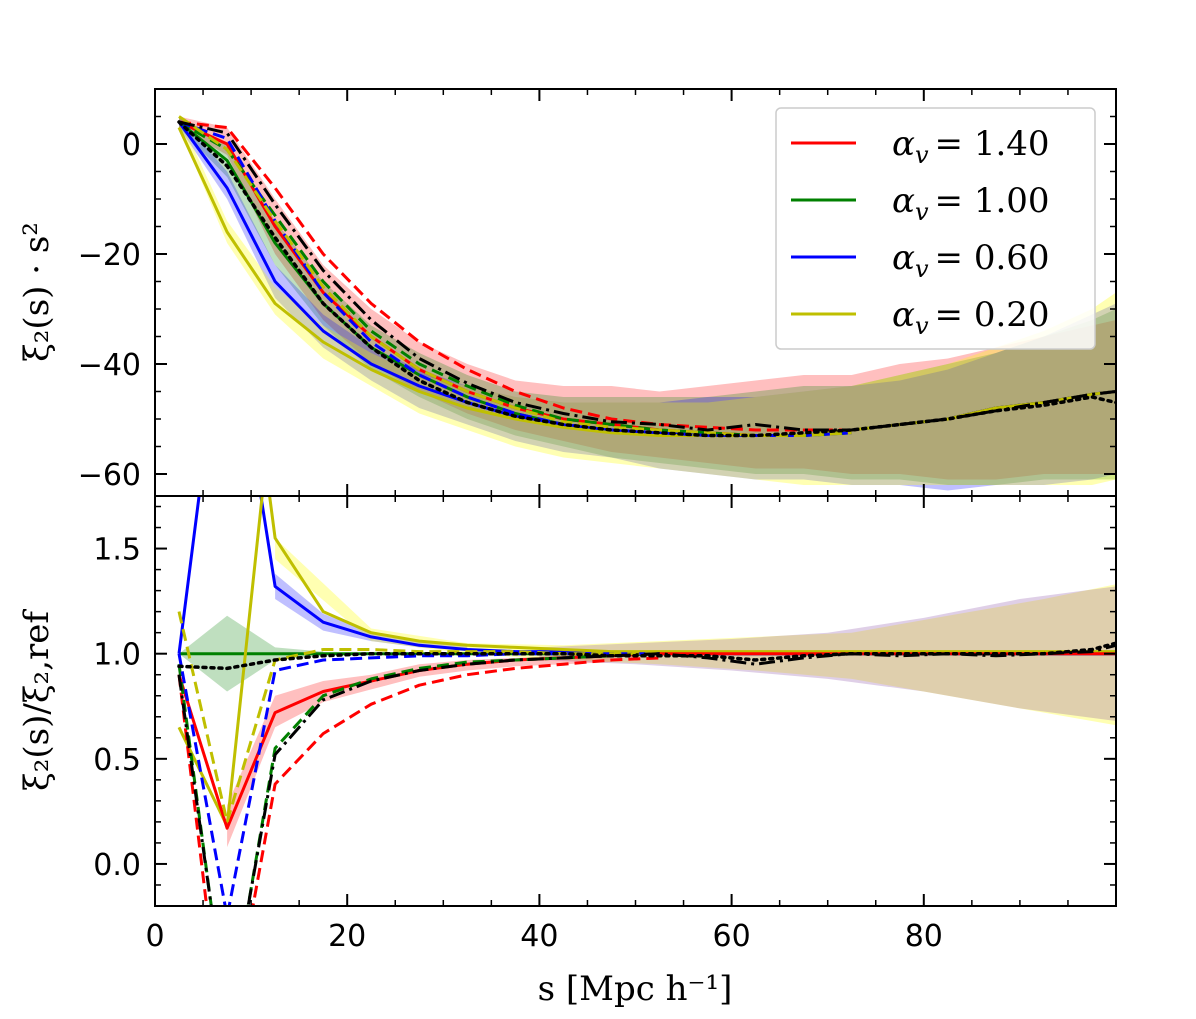 This screenshot has height=1019, width=1196. Describe the element at coordinates (646, 656) in the screenshot. I see `series-ratio-black-dotted` at that location.